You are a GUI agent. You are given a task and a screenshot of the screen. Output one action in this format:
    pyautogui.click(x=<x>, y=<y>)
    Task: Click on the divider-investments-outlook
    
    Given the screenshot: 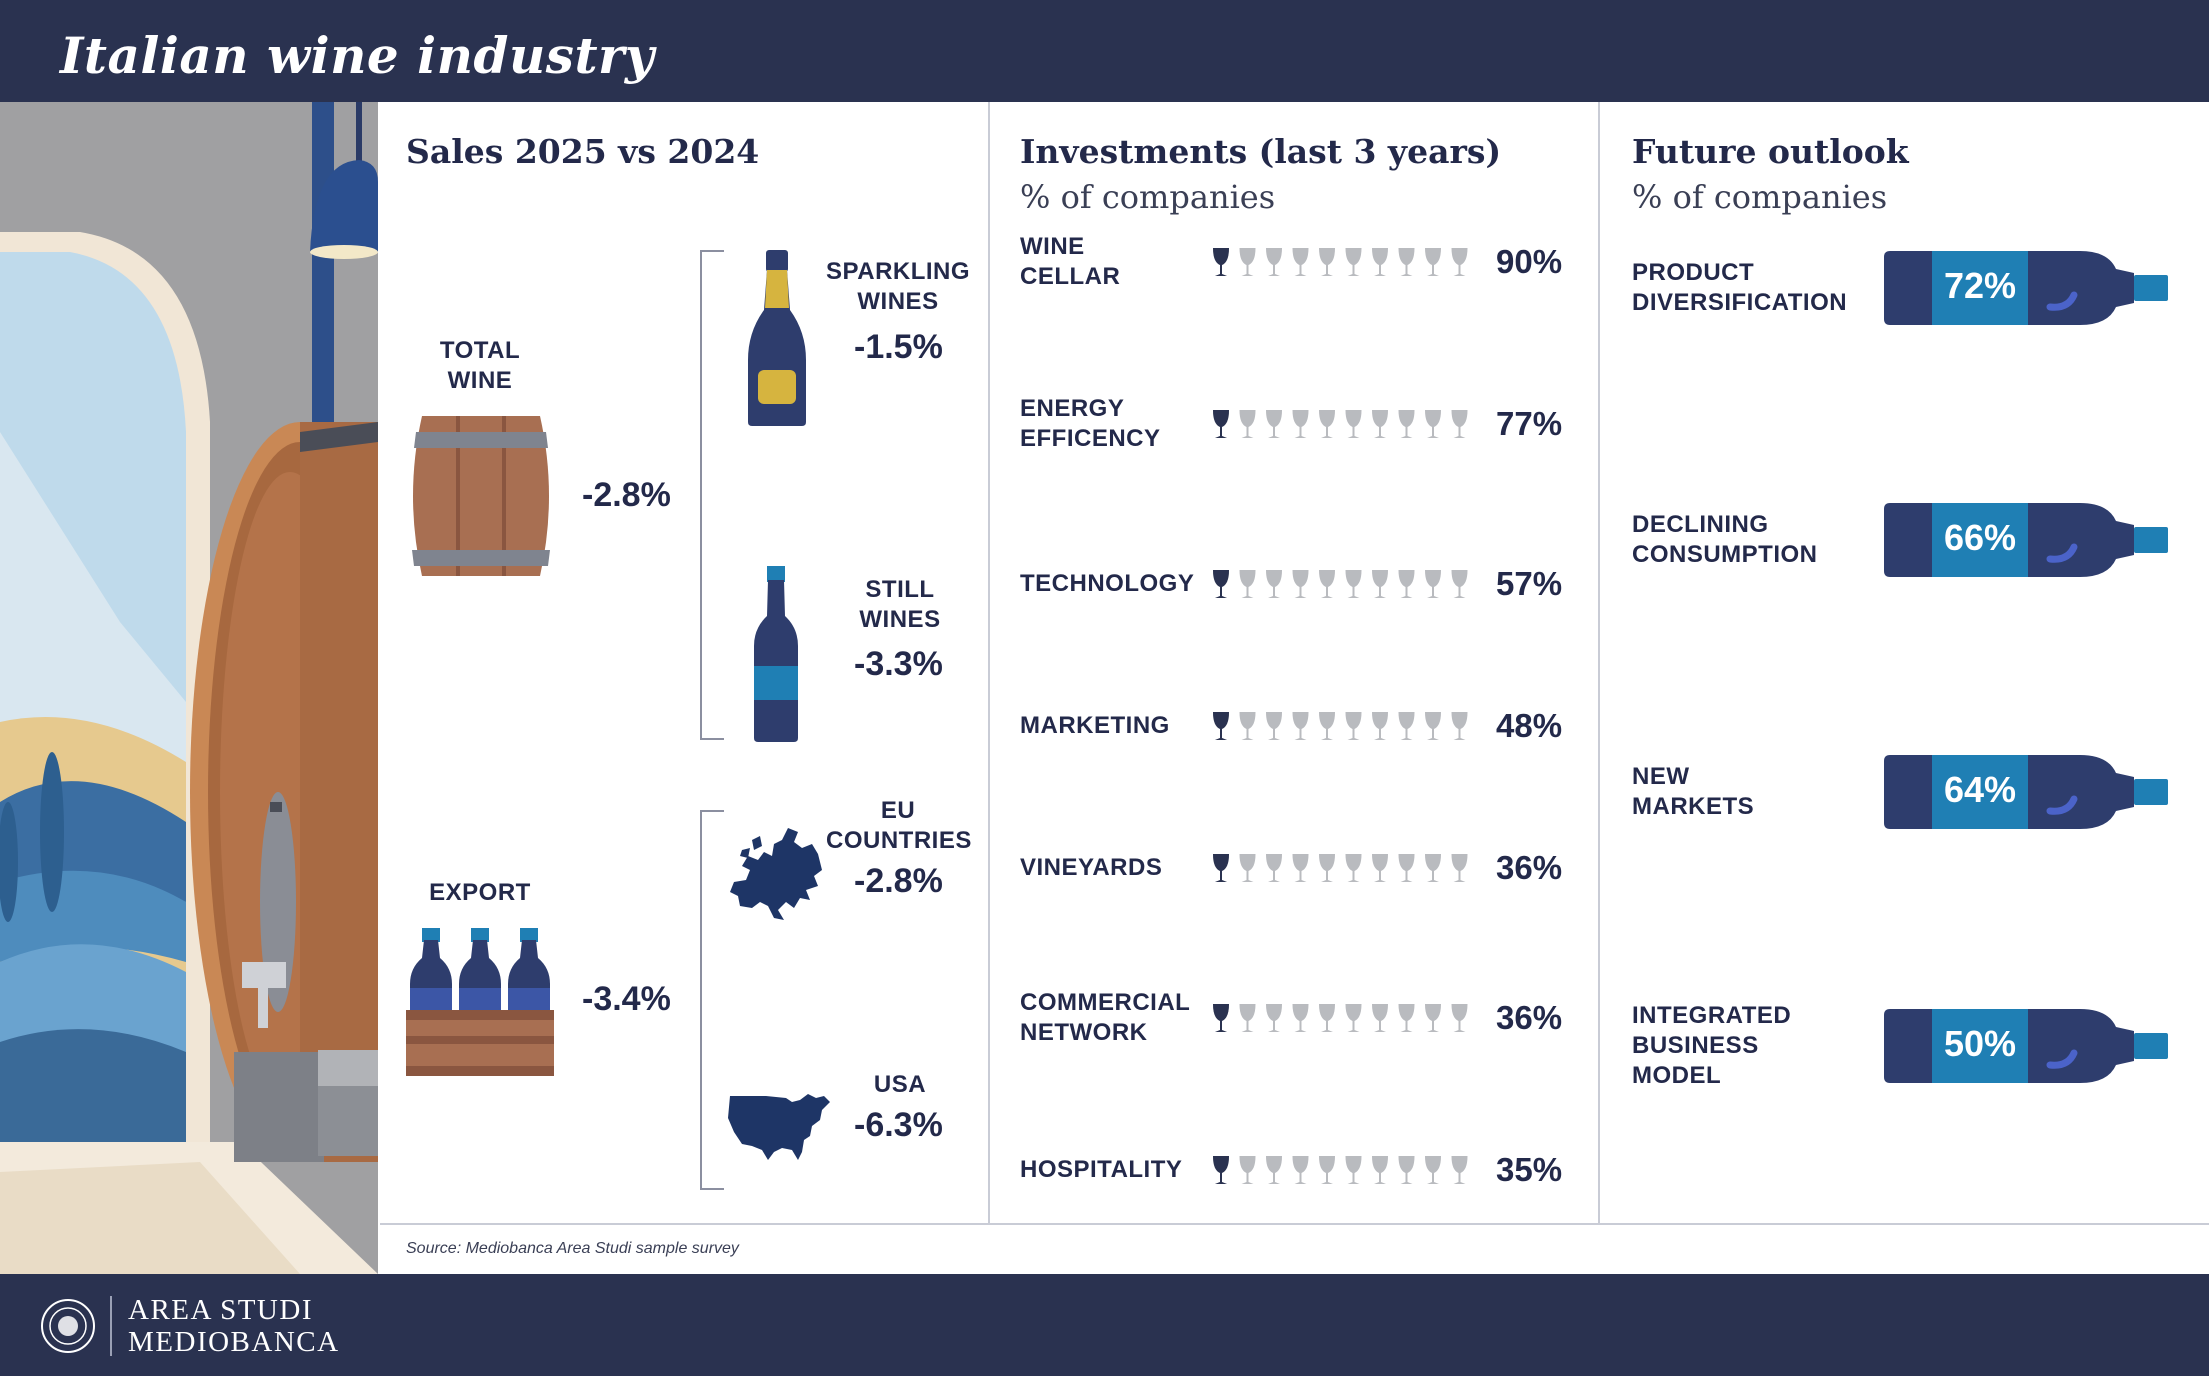 What is the action you would take?
    pyautogui.click(x=1599, y=663)
    